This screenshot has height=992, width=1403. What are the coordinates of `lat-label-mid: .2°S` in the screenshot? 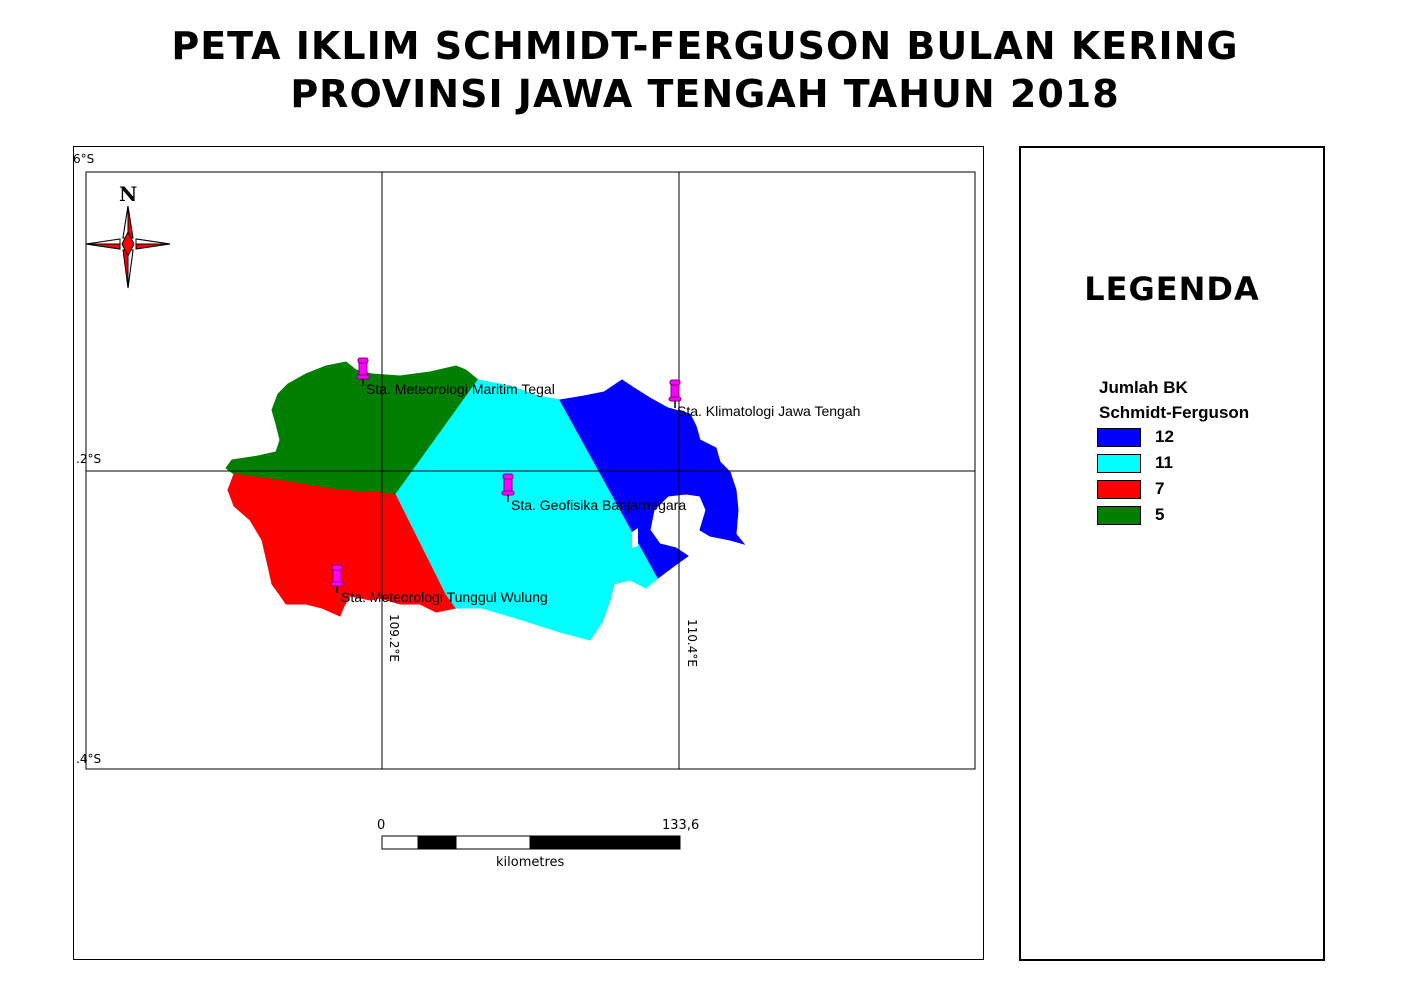 It's located at (89, 459).